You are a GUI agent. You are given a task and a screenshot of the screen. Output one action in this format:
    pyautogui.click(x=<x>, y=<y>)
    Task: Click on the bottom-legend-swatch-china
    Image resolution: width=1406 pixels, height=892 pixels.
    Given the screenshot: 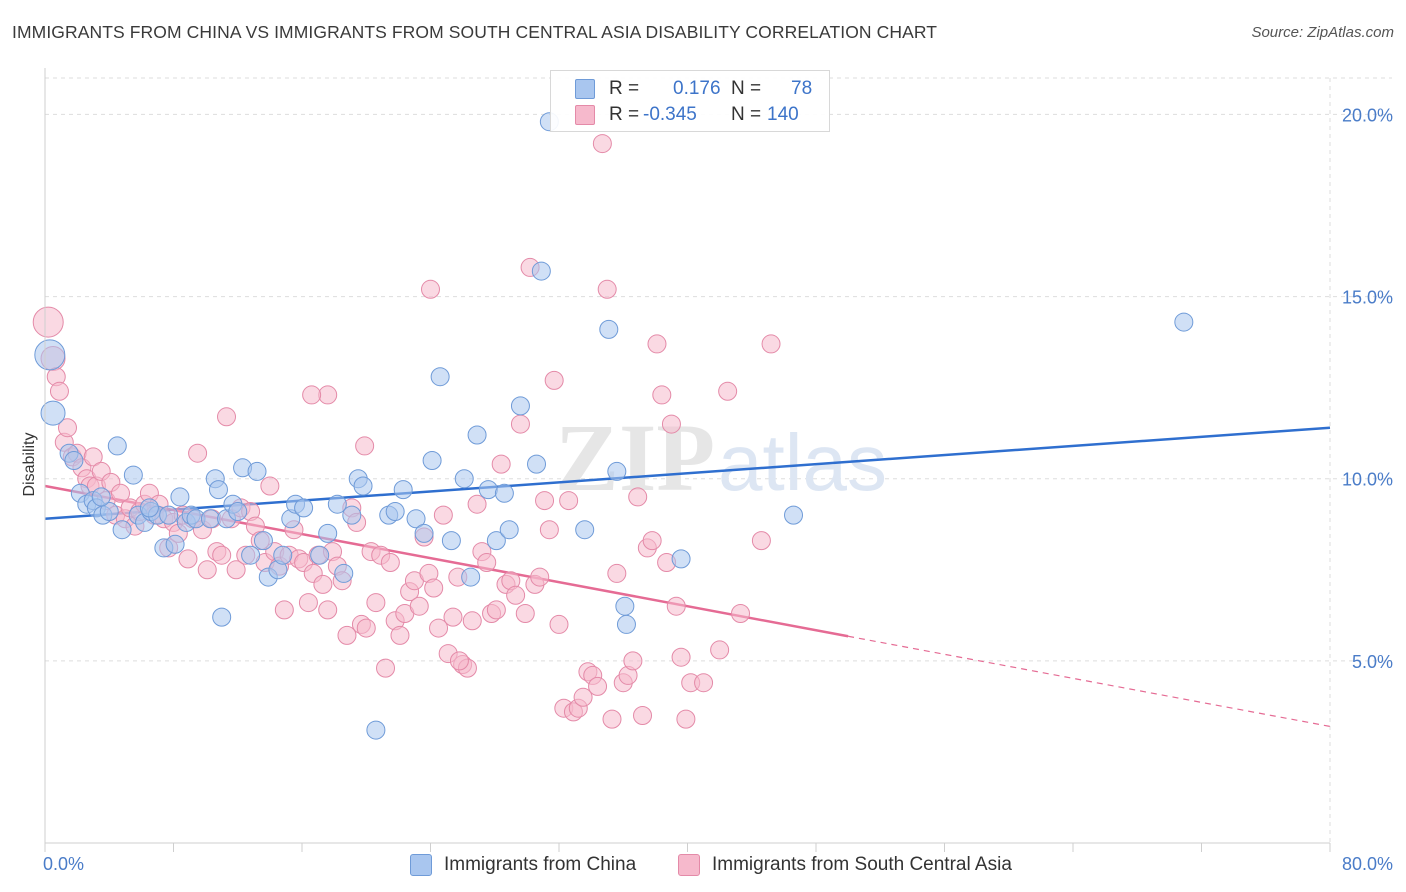 What is the action you would take?
    pyautogui.click(x=421, y=865)
    